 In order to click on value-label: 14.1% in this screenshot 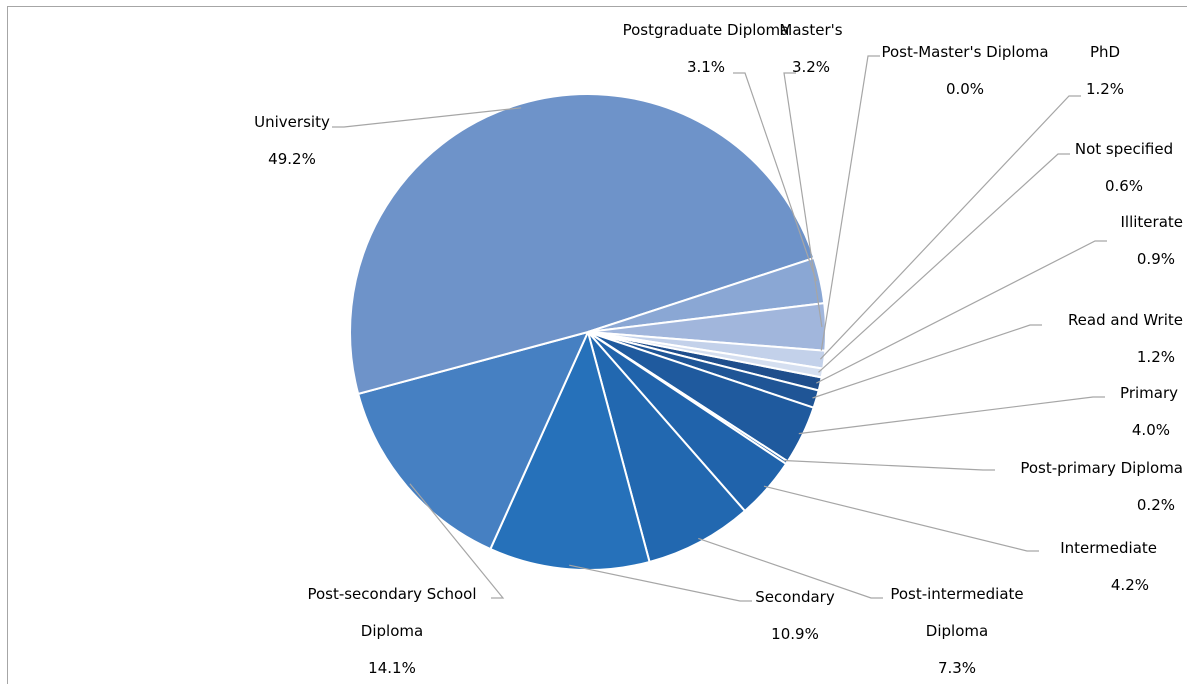, I will do `click(392, 668)`.